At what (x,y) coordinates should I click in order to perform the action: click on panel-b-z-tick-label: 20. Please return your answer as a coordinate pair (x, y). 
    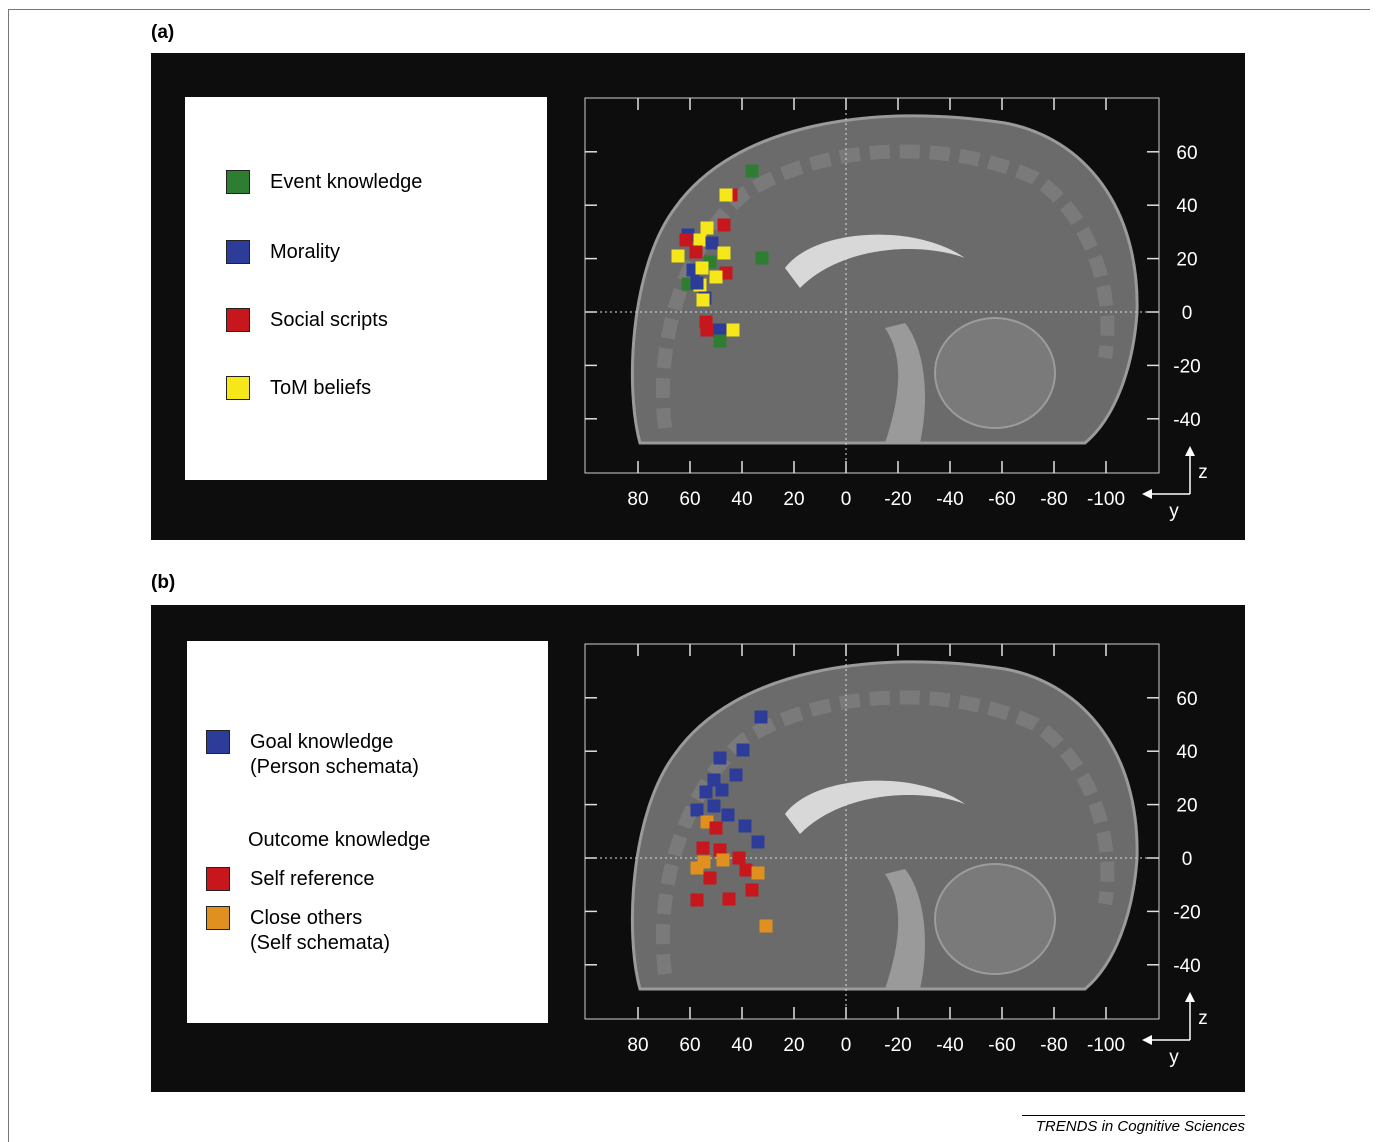
    Looking at the image, I should click on (1186, 806).